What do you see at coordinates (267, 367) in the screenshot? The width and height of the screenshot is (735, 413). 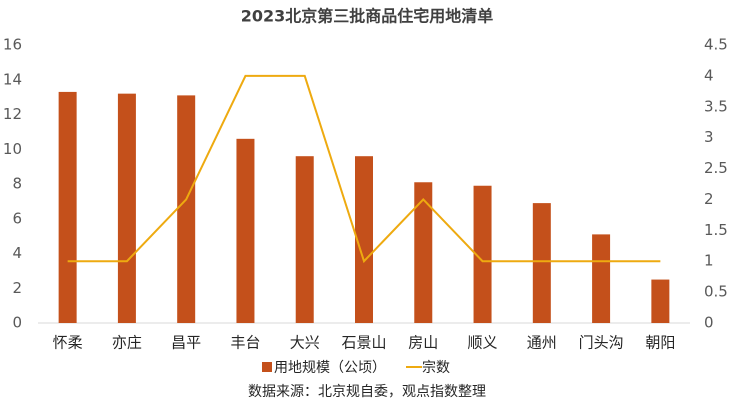 I see `legend-swatch` at bounding box center [267, 367].